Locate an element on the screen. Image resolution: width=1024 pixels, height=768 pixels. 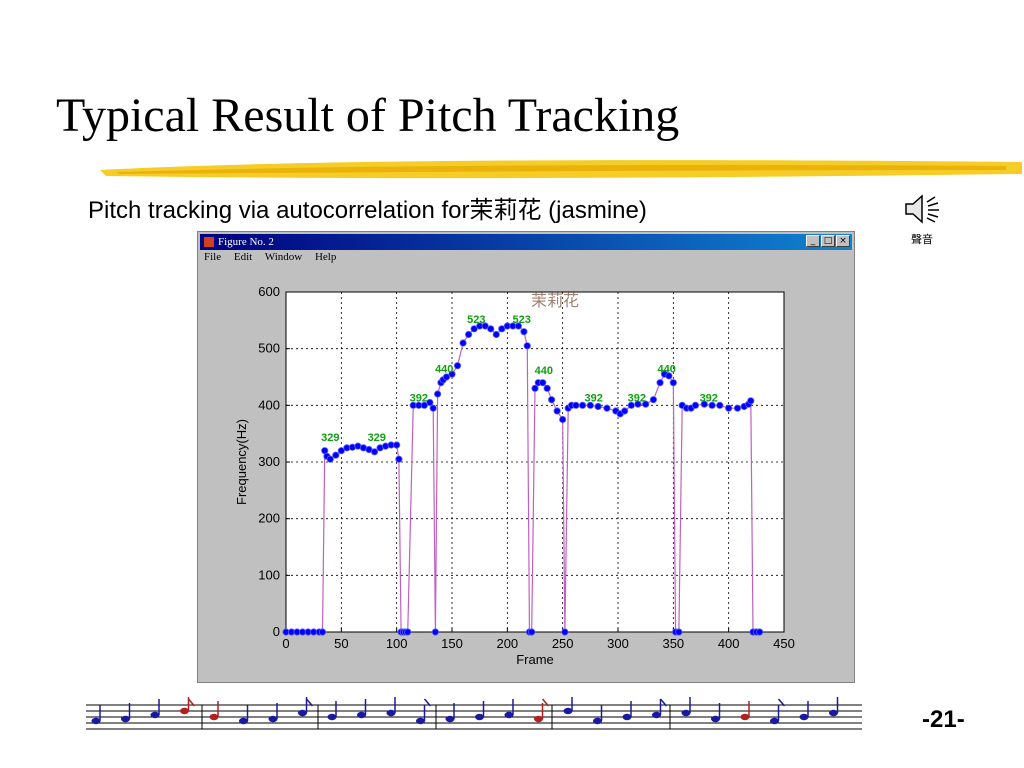
y-tick-label: 300 is located at coordinates (269, 461).